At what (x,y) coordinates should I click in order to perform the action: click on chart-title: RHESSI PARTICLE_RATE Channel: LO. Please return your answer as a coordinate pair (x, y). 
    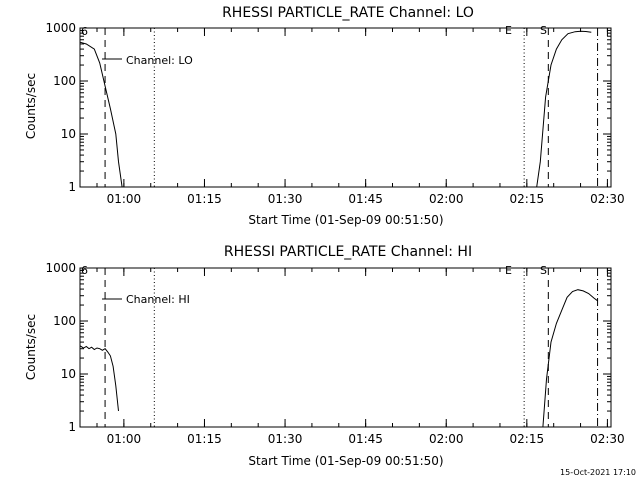
    Looking at the image, I should click on (348, 13).